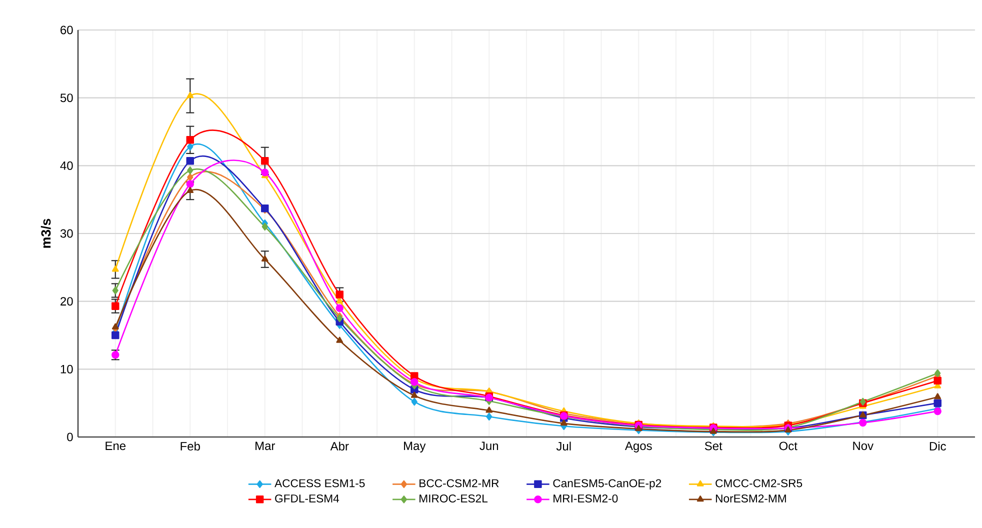 The height and width of the screenshot is (528, 982). Describe the element at coordinates (319, 483) in the screenshot. I see `legend-label: ACCESS ESM1-5` at that location.